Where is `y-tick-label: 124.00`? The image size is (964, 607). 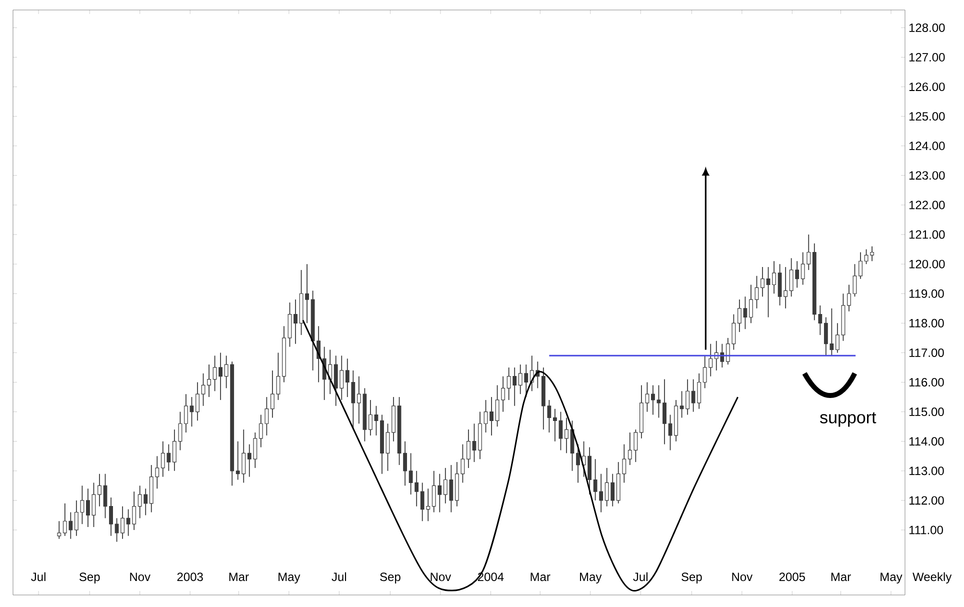
y-tick-label: 124.00 is located at coordinates (927, 146).